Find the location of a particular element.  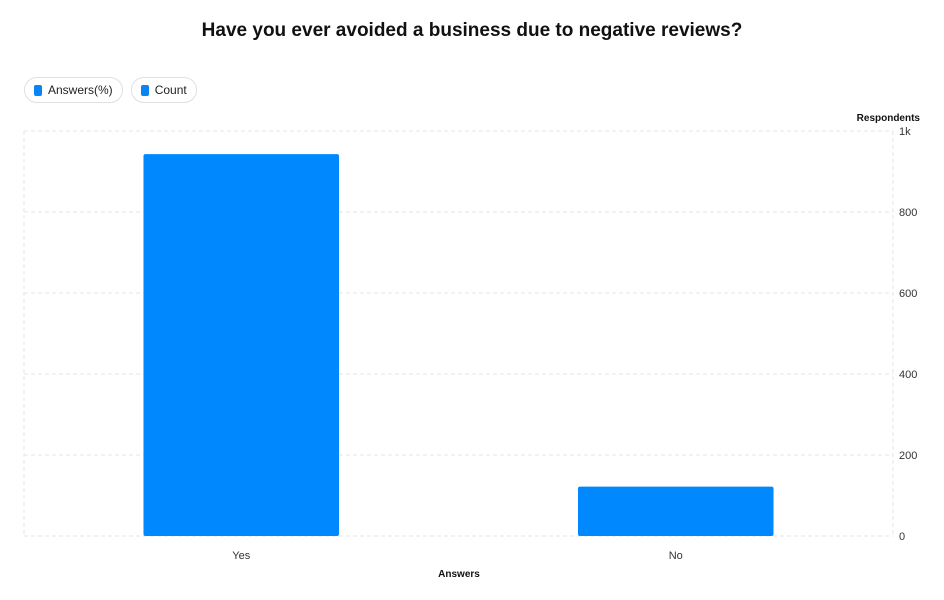

y-tick-label: 400 is located at coordinates (908, 375).